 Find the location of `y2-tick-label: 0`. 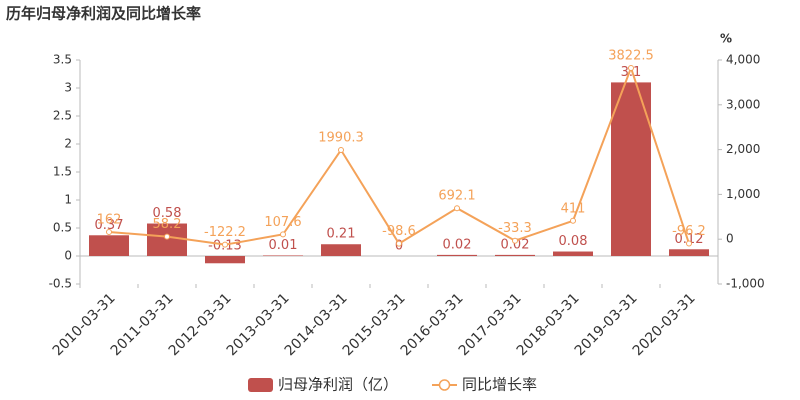

y2-tick-label: 0 is located at coordinates (730, 239).